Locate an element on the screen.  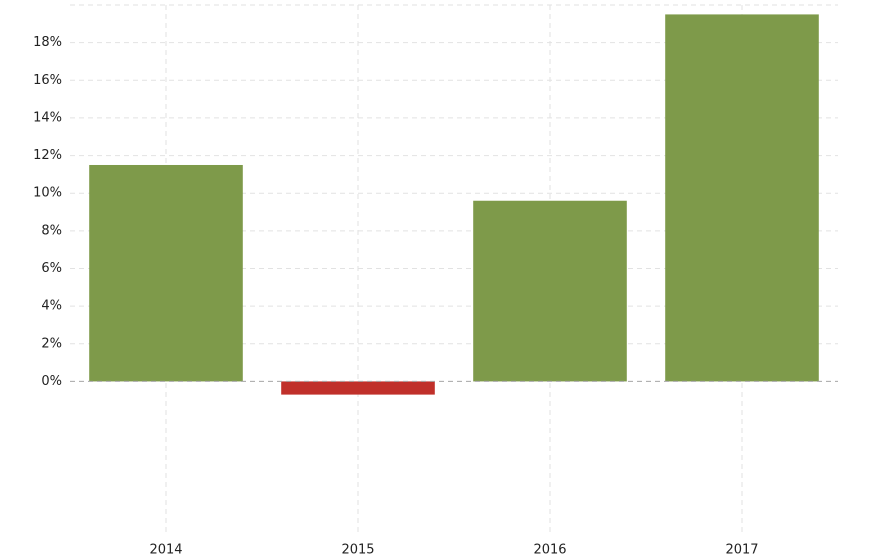
y-tick-label: 0% is located at coordinates (51, 381).